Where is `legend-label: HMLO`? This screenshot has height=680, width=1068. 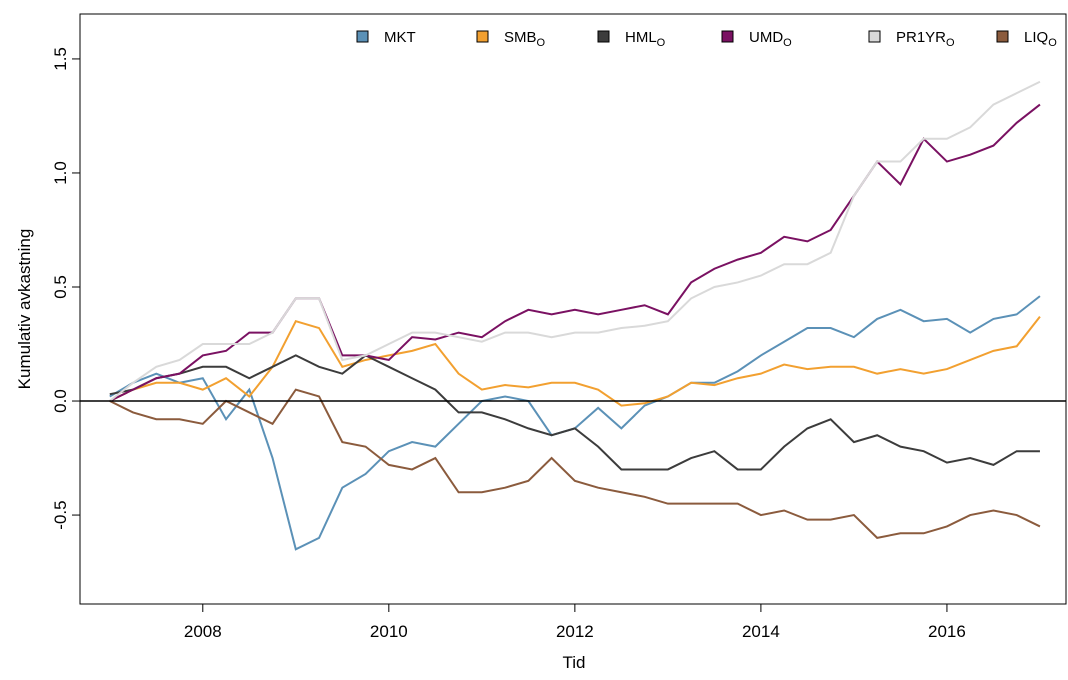 legend-label: HMLO is located at coordinates (645, 39).